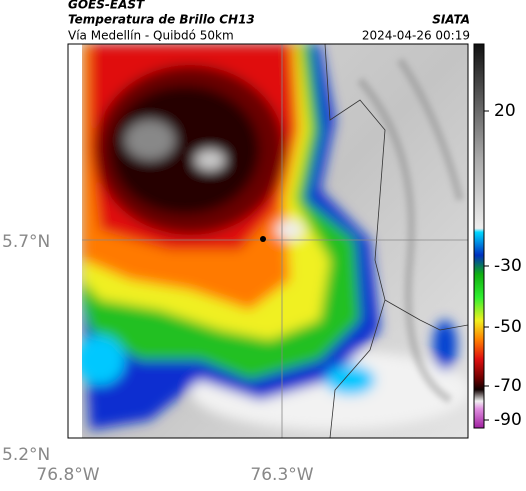 Image resolution: width=526 pixels, height=491 pixels. What do you see at coordinates (281, 475) in the screenshot?
I see `lon-label: 76.3°W` at bounding box center [281, 475].